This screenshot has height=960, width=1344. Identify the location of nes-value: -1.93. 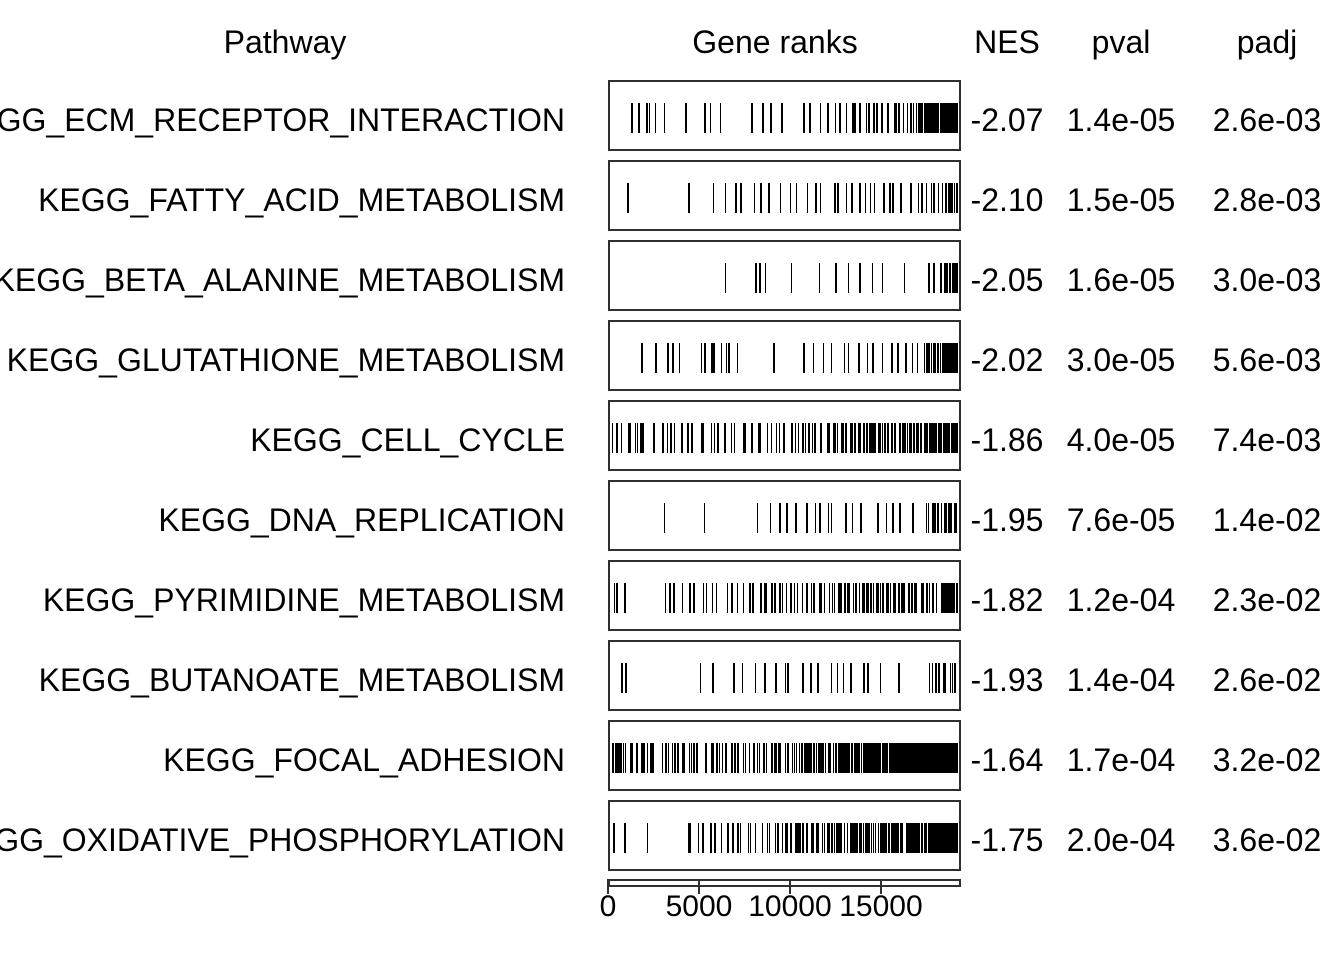
(1007, 680).